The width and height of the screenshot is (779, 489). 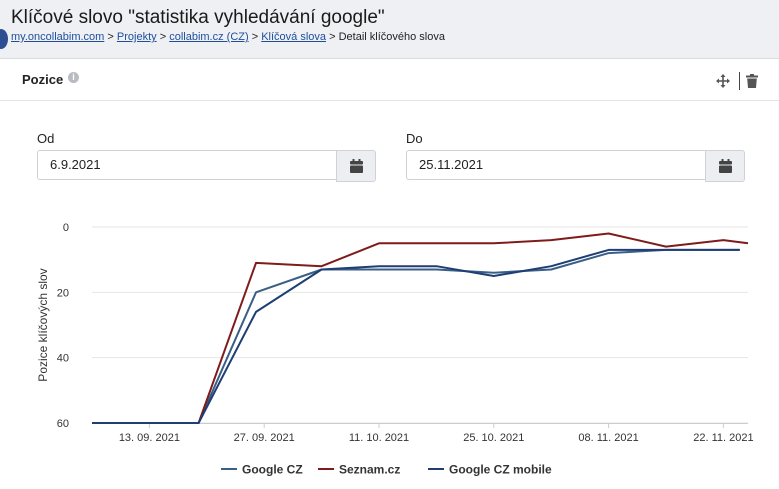 What do you see at coordinates (149, 438) in the screenshot?
I see `x-tick-label: 13. 09. 2021` at bounding box center [149, 438].